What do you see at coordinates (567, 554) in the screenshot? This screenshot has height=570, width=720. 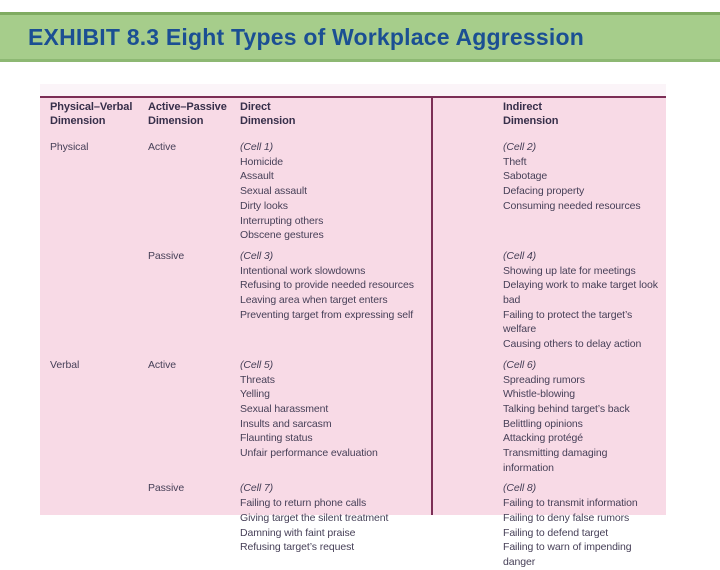 I see `aggression-item: Failing to warn of impending danger` at bounding box center [567, 554].